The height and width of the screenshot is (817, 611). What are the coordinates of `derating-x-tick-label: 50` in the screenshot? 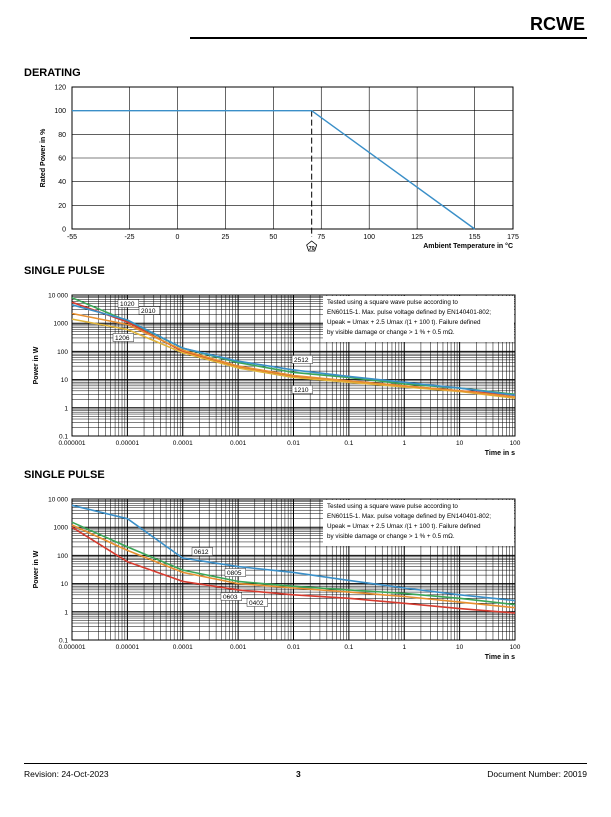 It's located at (273, 237).